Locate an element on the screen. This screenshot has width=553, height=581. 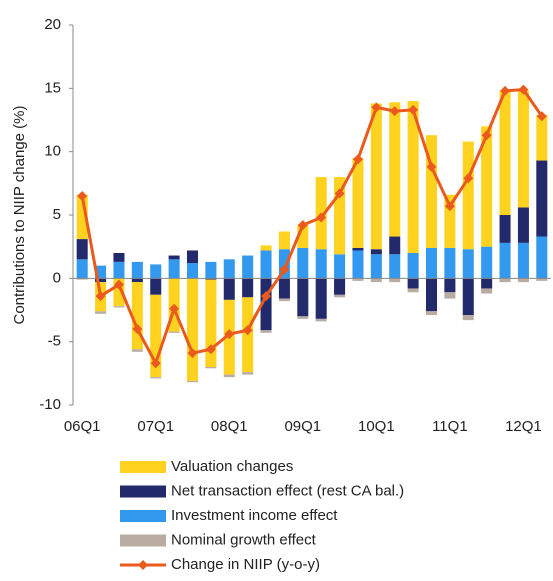
y-tick-label: -10 is located at coordinates (50, 404).